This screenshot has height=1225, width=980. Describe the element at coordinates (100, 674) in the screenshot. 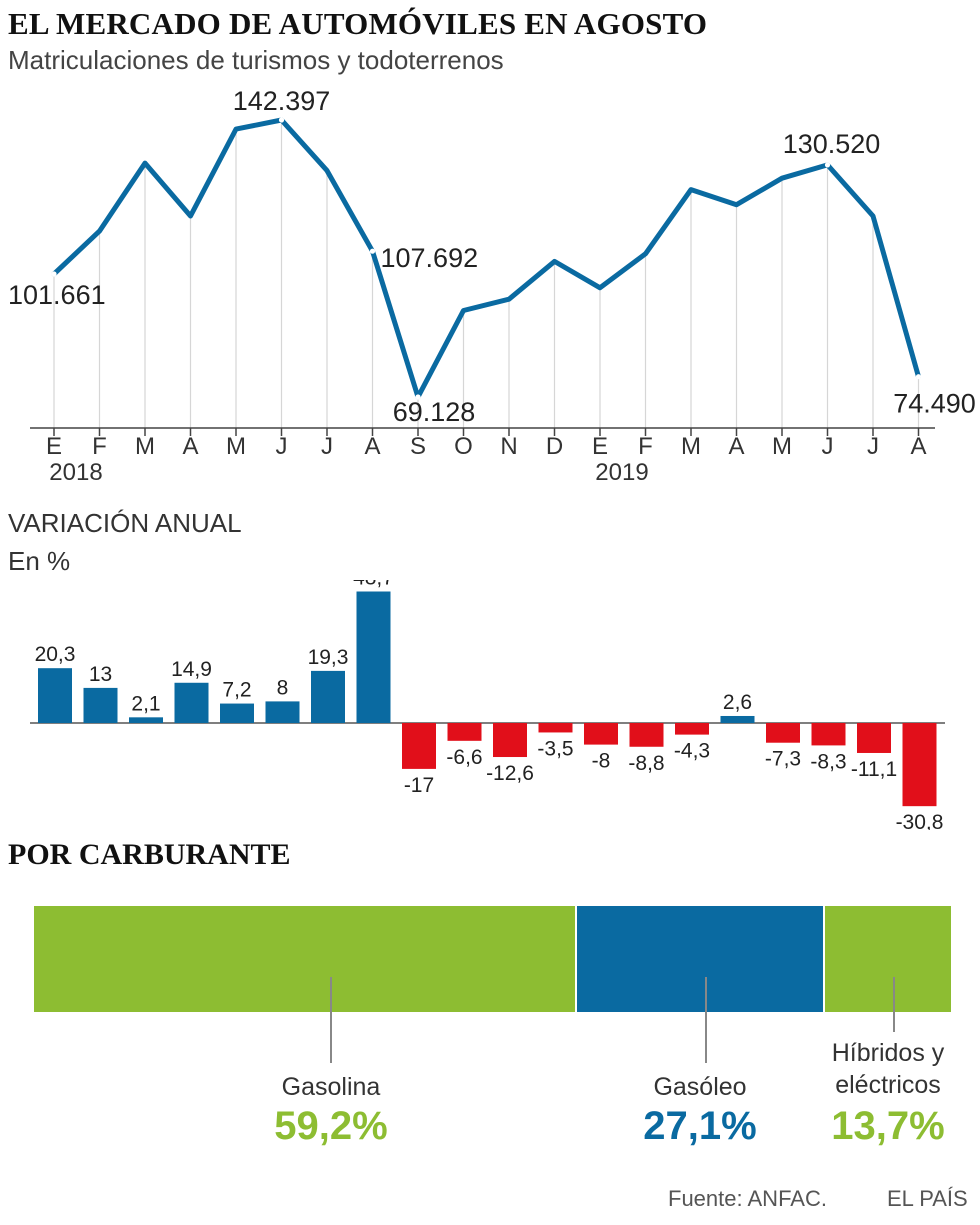

I see `bar-value-label: 13` at that location.